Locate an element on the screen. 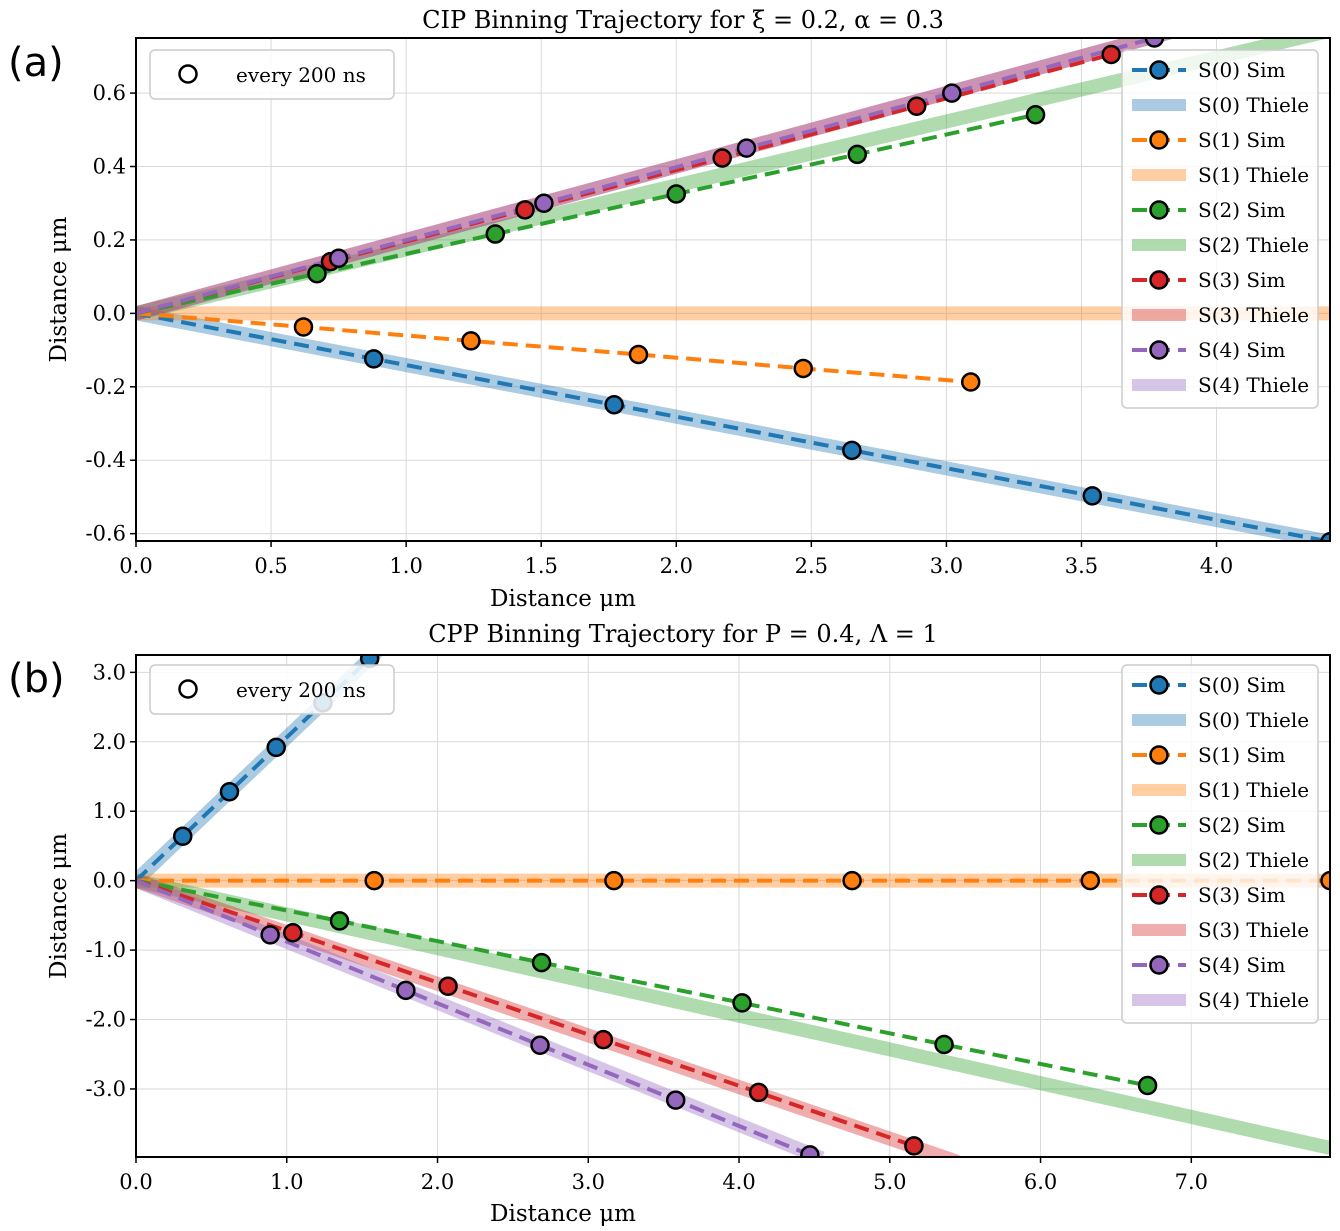  x-tick-label: 5.0 is located at coordinates (889, 1182).